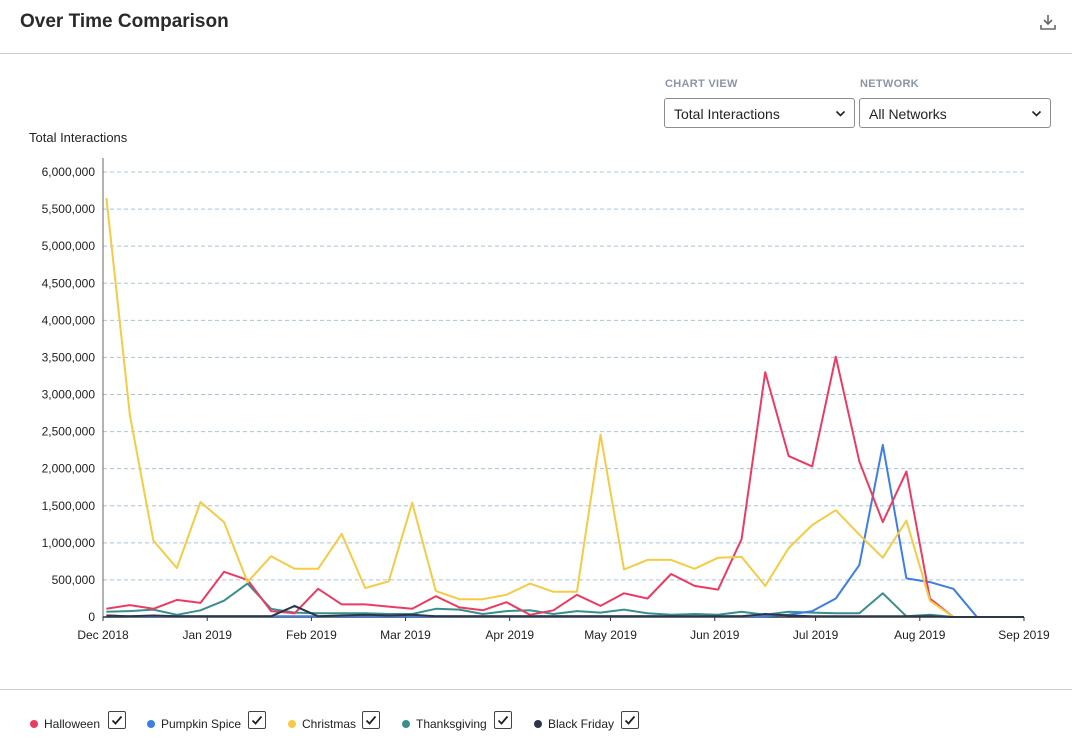  I want to click on x-tick-label: Apr 2019, so click(509, 635).